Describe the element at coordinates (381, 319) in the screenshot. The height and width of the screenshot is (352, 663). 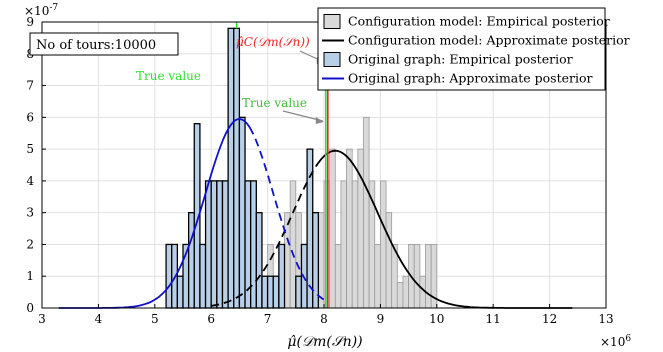
I see `x-tick-label: 9` at that location.